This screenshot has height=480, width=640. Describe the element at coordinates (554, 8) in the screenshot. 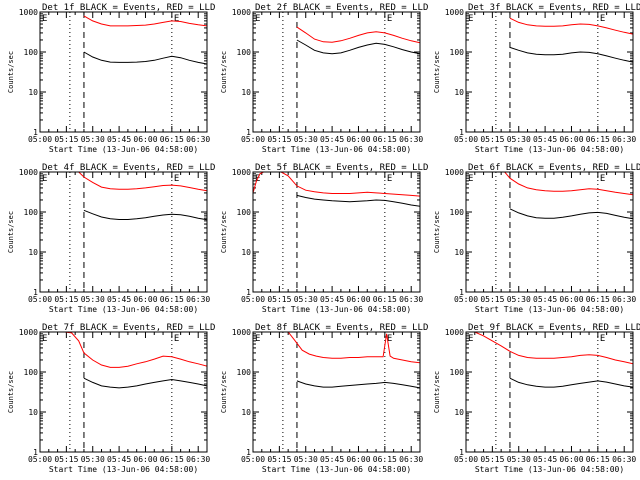

I see `chart-title: Det 3f BLACK = Events, RED = LLD` at that location.